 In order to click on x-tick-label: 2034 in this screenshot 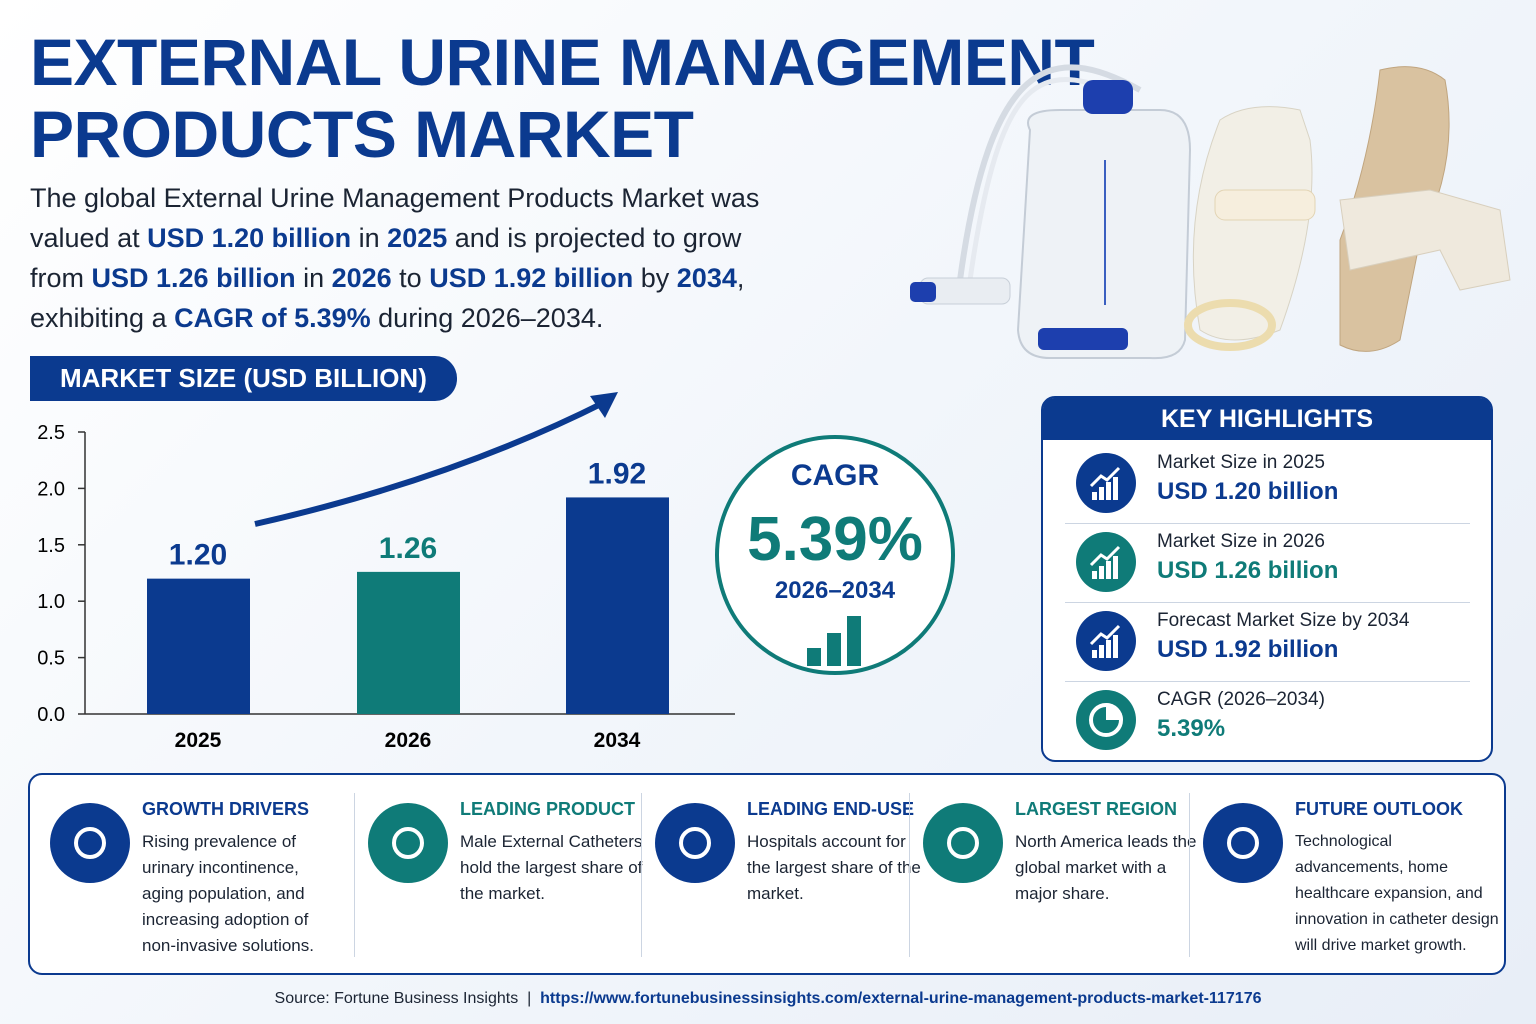, I will do `click(617, 740)`.